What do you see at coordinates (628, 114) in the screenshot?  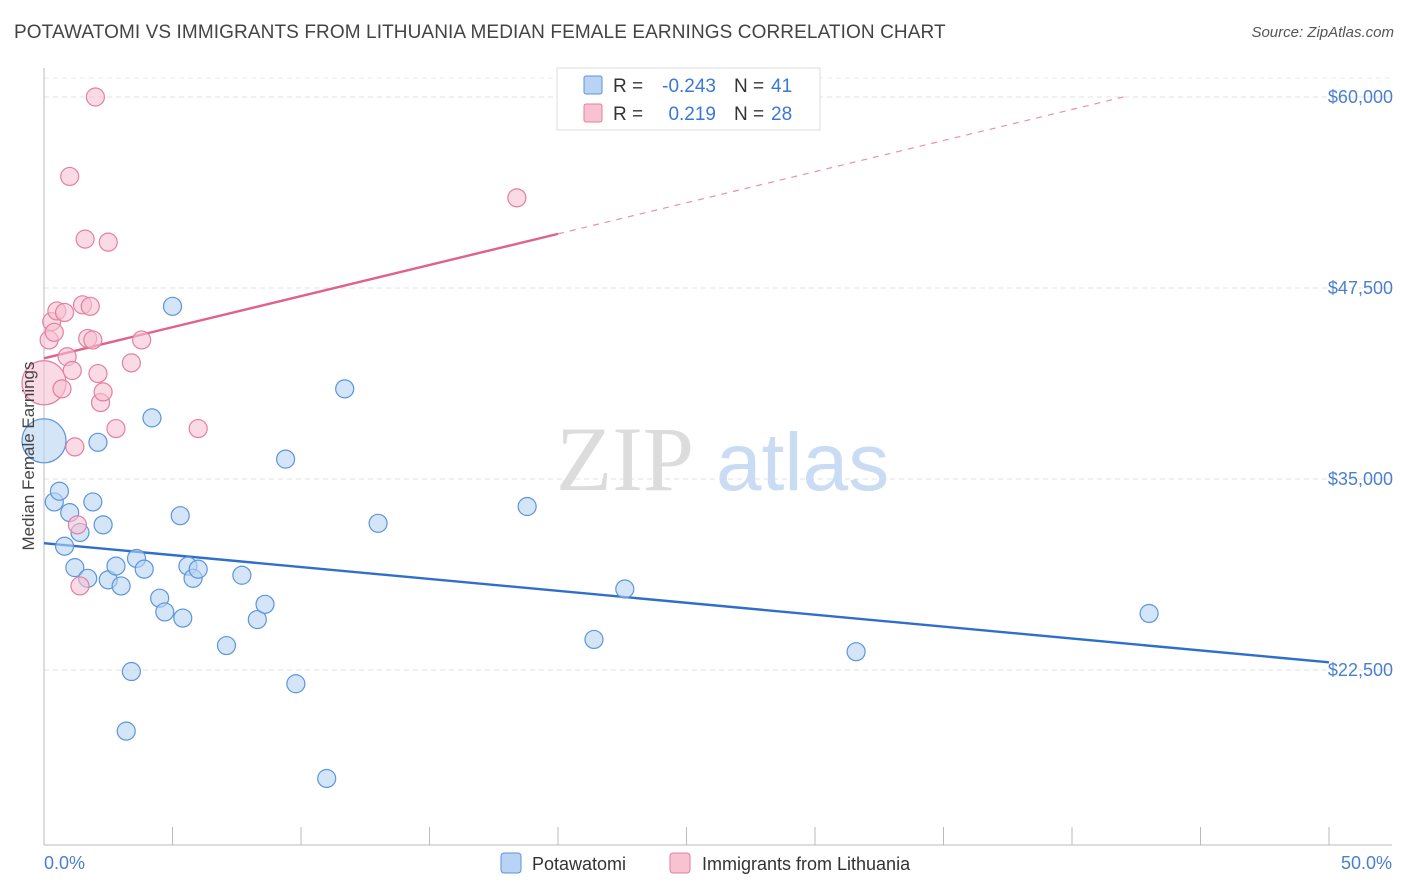 I see `legend-r-label-2: R =` at bounding box center [628, 114].